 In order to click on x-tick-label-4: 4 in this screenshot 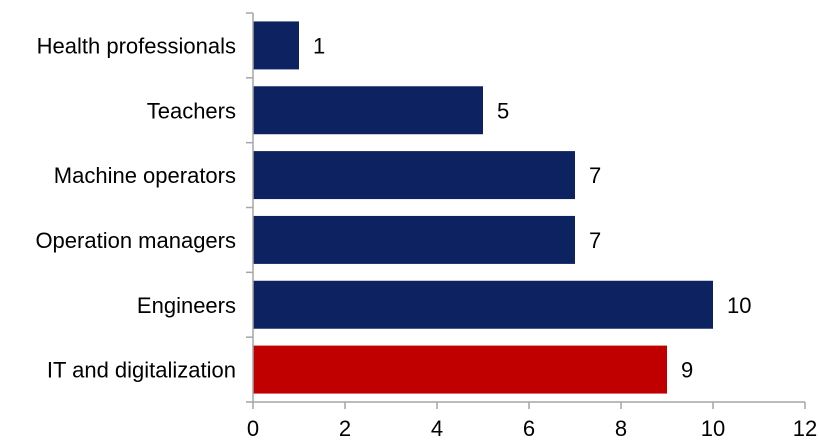, I will do `click(437, 428)`.